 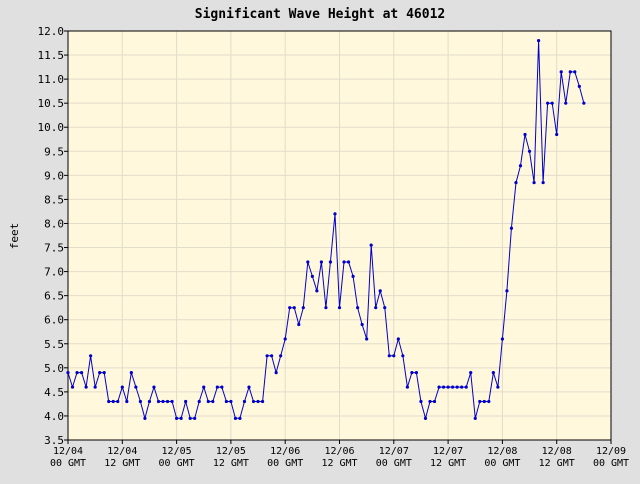 What do you see at coordinates (54, 151) in the screenshot?
I see `y-tick-label: 9.5` at bounding box center [54, 151].